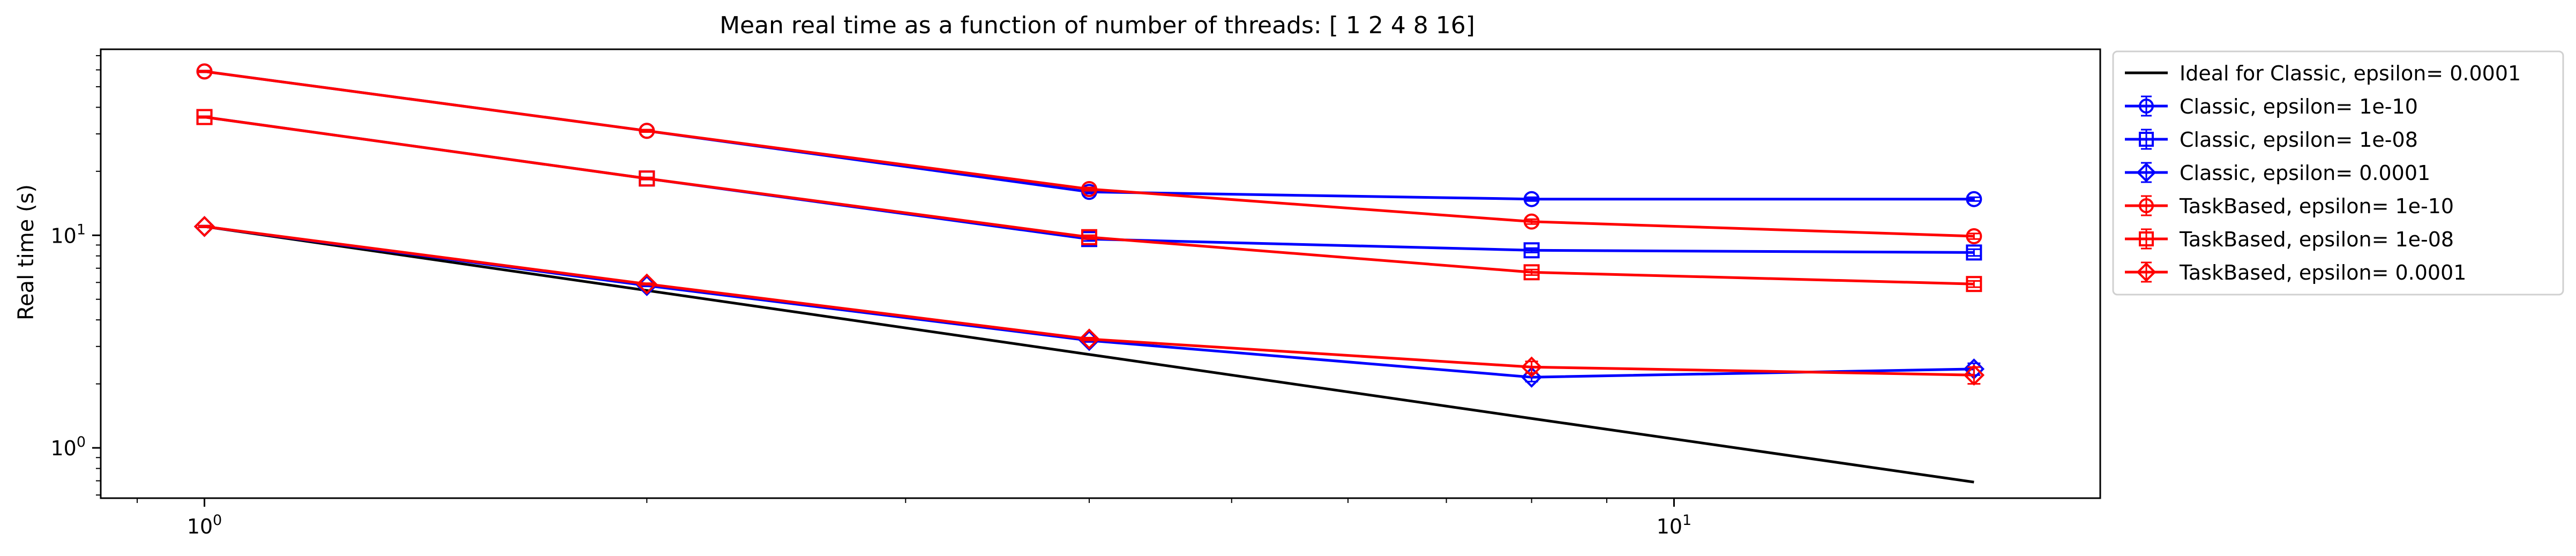  What do you see at coordinates (2299, 106) in the screenshot?
I see `legend-label: Classic, epsilon= 1e-10` at bounding box center [2299, 106].